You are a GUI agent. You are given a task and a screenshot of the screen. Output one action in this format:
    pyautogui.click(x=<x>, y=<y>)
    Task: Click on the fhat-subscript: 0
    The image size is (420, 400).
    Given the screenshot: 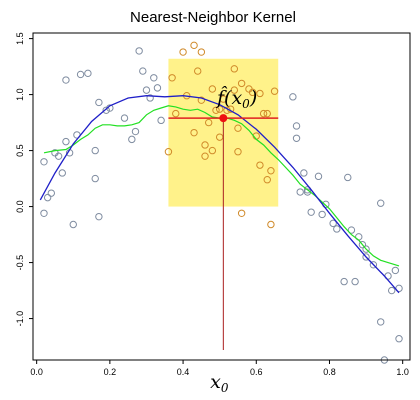 What is the action you would take?
    pyautogui.click(x=246, y=104)
    